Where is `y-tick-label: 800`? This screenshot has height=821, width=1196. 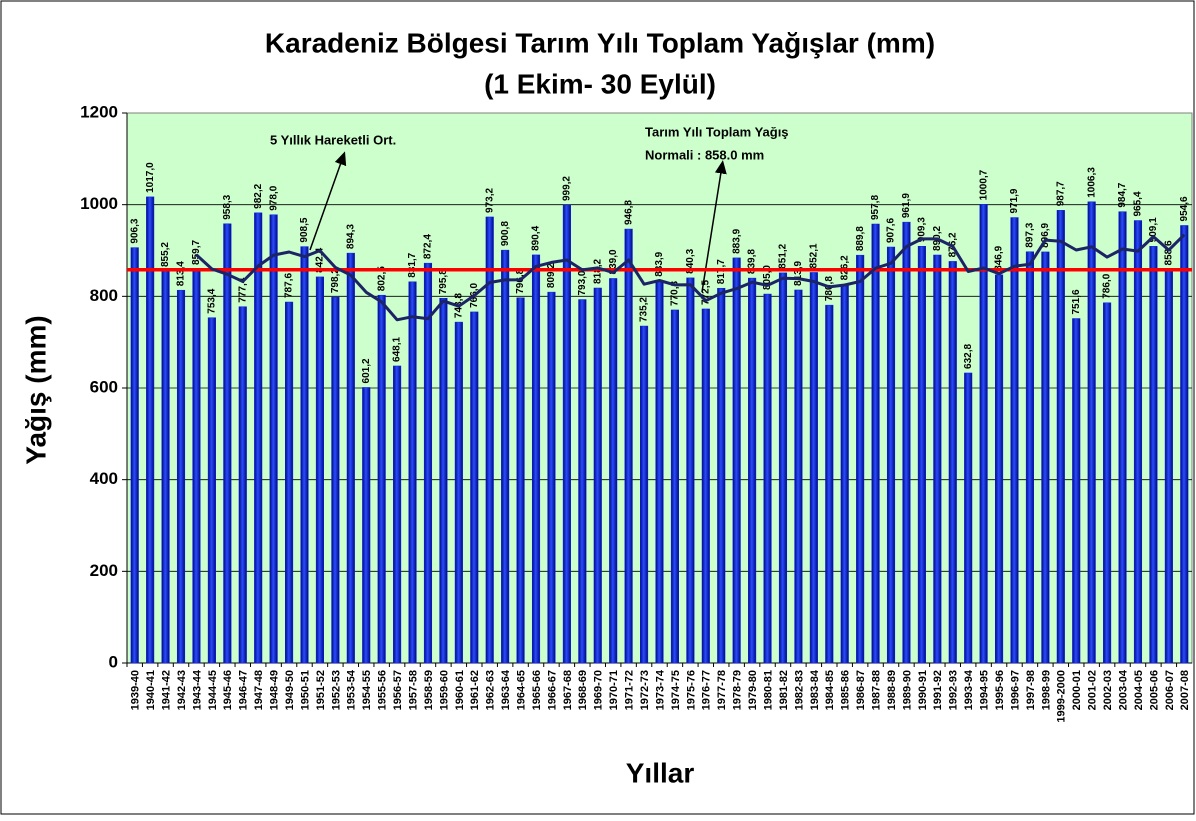
y-tick-label: 800 is located at coordinates (104, 295).